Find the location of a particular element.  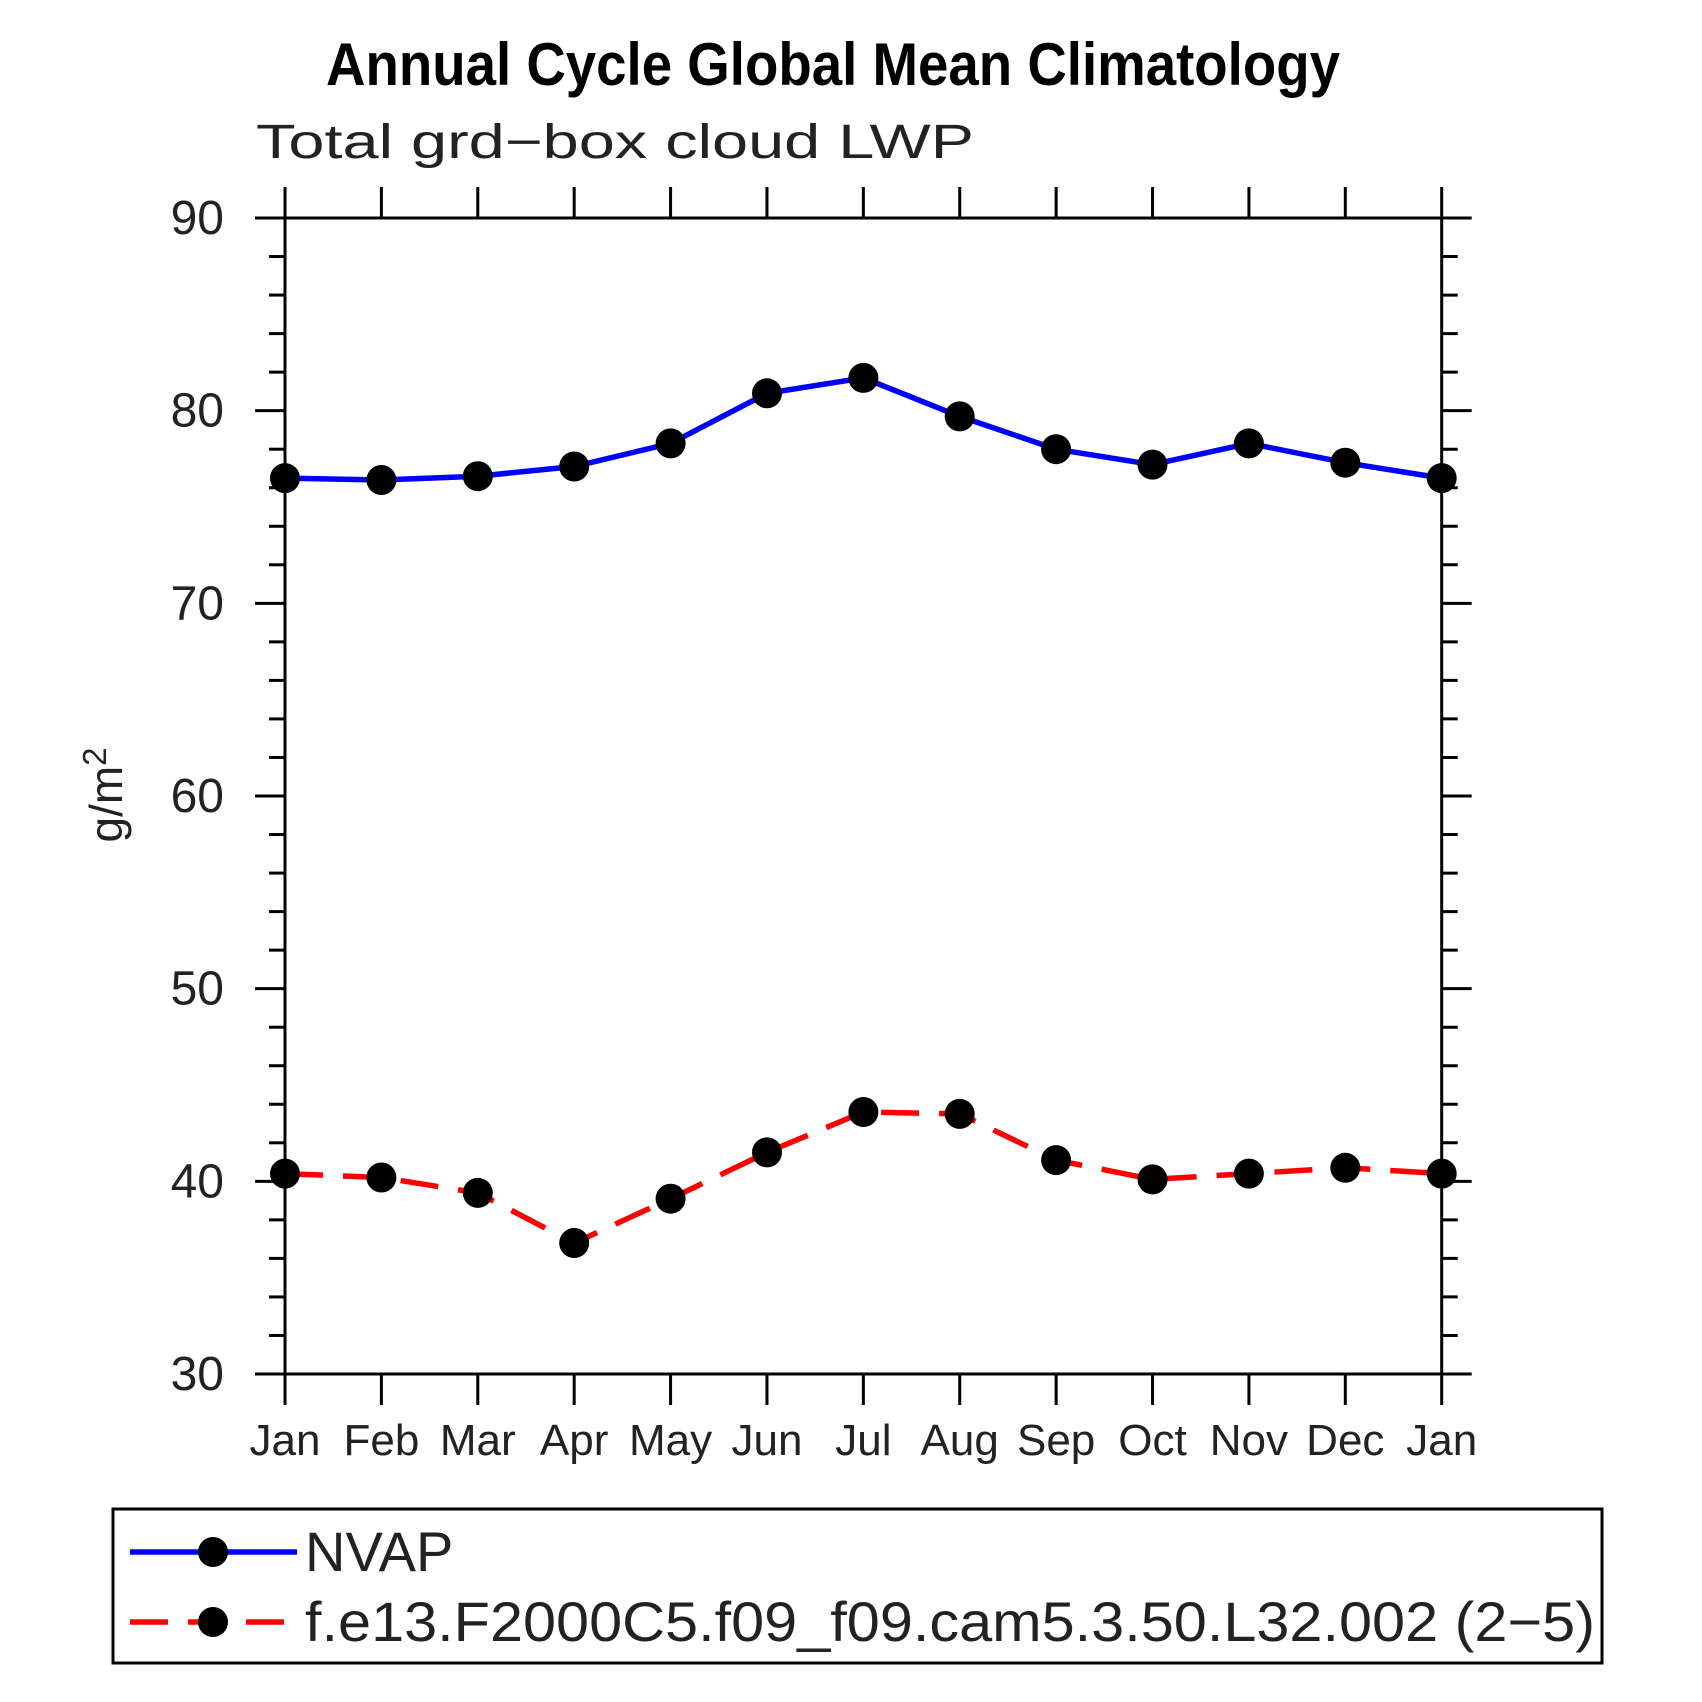

series-line-model is located at coordinates (863, 1178).